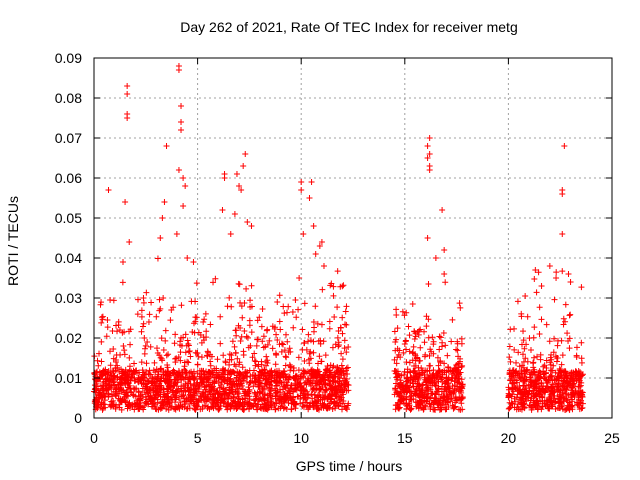 This screenshot has height=480, width=640. I want to click on y-tick-label: 0.05, so click(68, 218).